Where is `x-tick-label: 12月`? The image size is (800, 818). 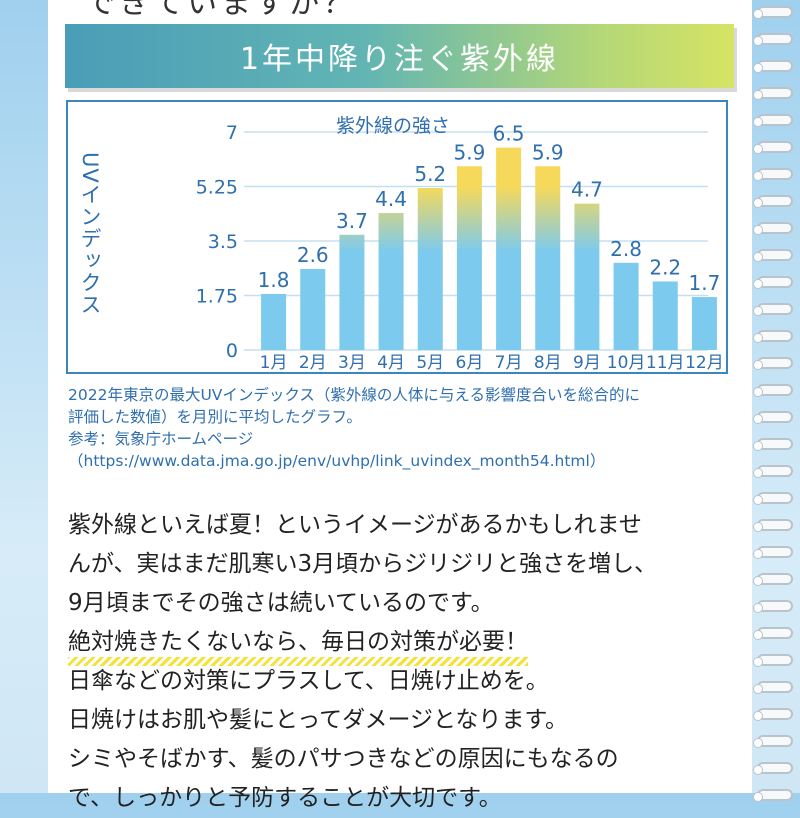
x-tick-label: 12月 is located at coordinates (704, 363).